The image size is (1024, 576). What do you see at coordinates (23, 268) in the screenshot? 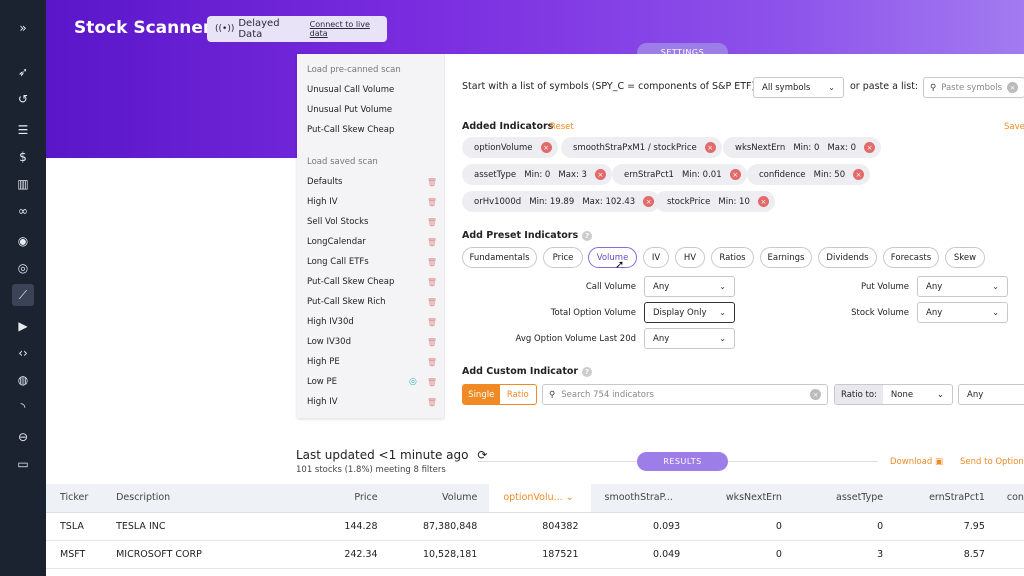
I see `target-icon: ◎` at bounding box center [23, 268].